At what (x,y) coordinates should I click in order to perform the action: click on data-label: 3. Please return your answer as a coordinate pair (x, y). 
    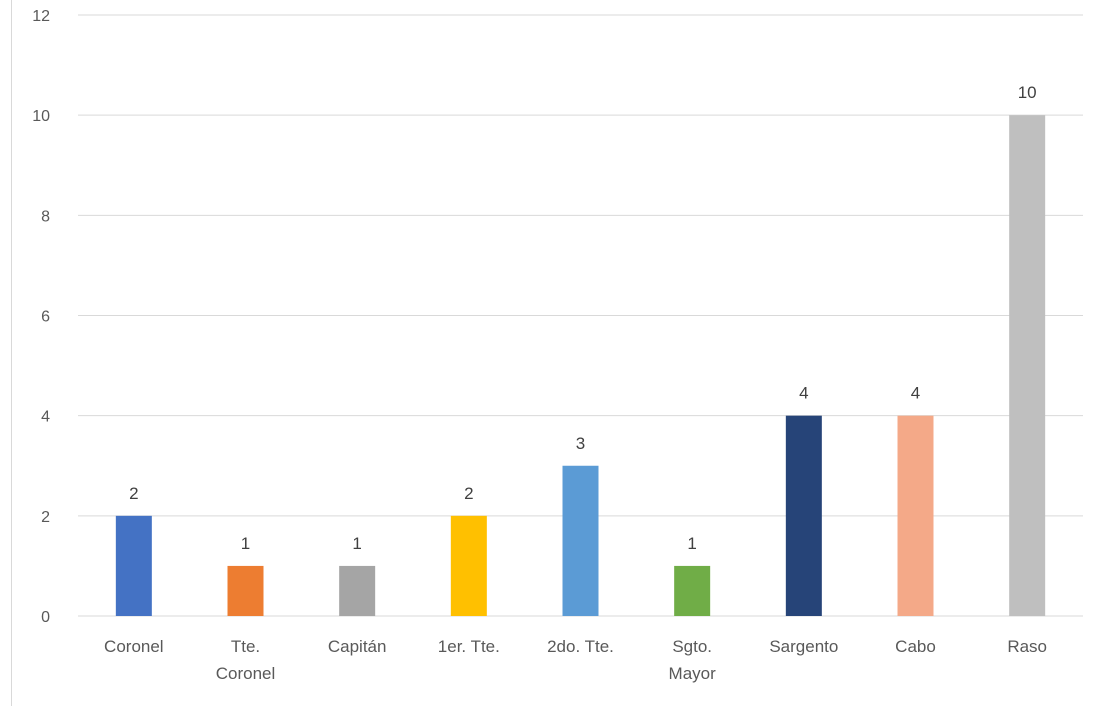
    Looking at the image, I should click on (580, 443).